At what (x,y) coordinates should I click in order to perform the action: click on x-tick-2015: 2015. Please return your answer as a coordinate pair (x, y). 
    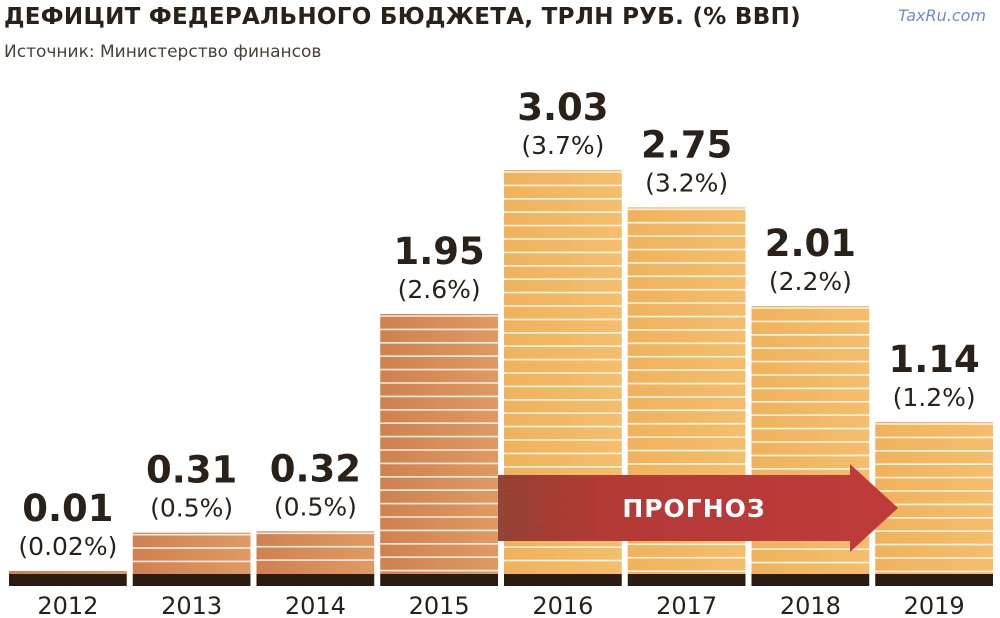
    Looking at the image, I should click on (439, 605).